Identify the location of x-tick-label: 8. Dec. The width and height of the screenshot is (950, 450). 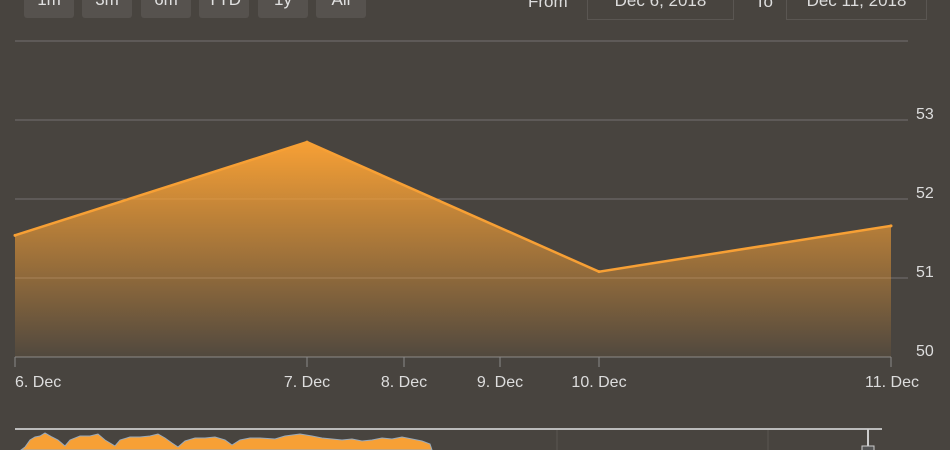
(404, 382).